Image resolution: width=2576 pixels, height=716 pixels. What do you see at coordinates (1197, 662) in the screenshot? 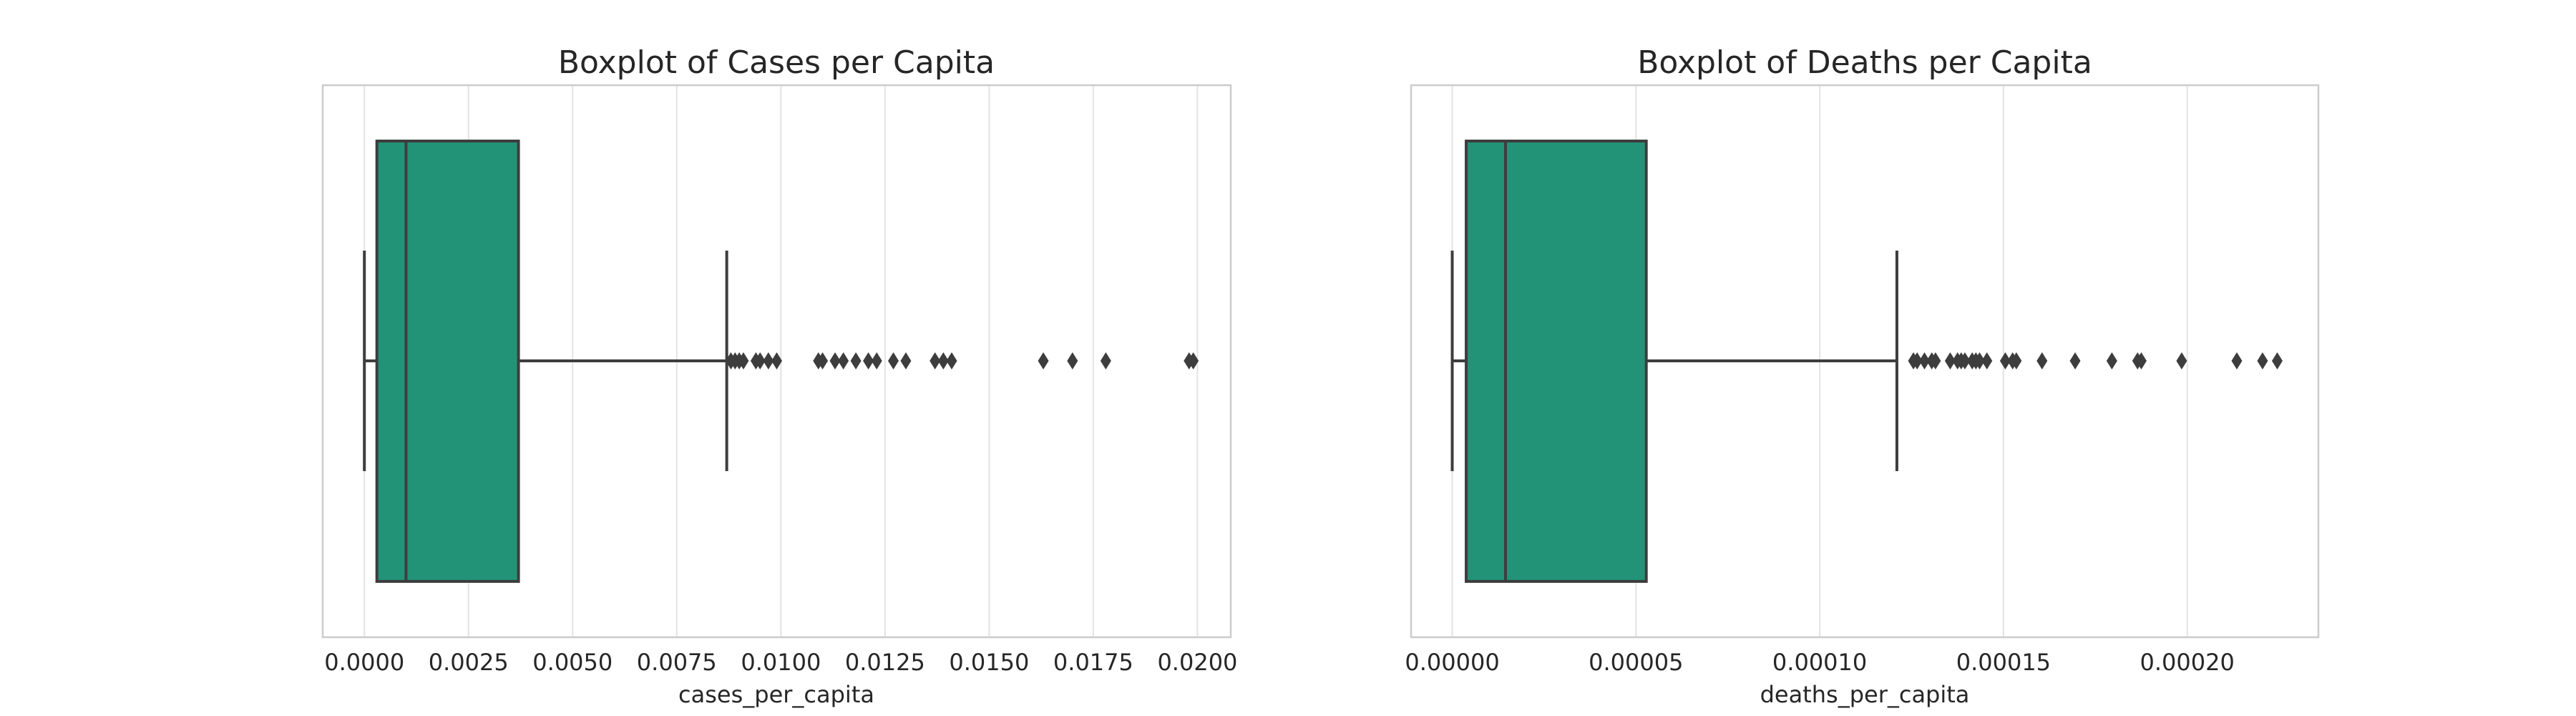
I see `x-tick-label: 0.0200` at bounding box center [1197, 662].